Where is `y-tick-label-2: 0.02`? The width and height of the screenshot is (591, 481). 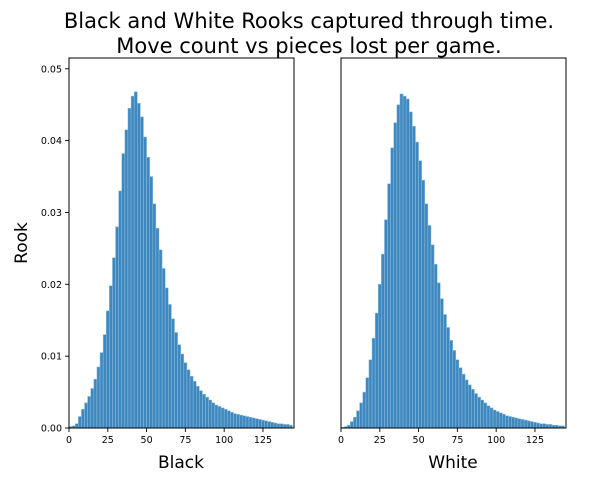
y-tick-label-2: 0.02 is located at coordinates (51, 285).